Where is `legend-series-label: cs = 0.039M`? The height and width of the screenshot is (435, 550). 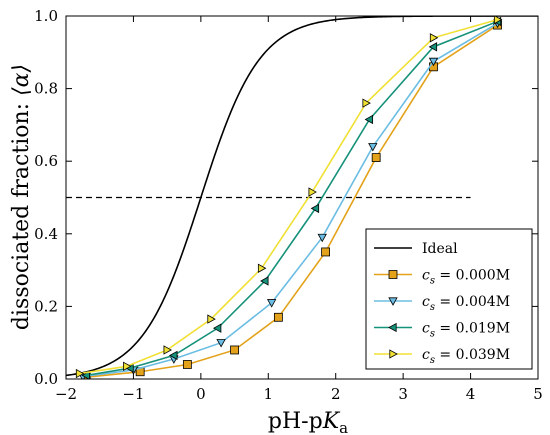
legend-series-label: cs = 0.039M is located at coordinates (466, 356).